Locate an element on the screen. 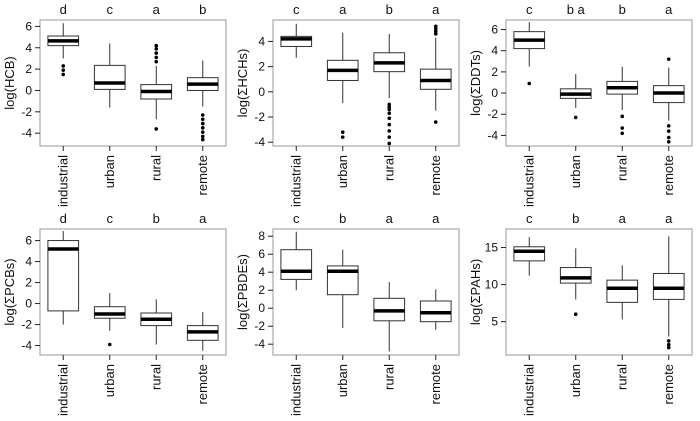 Image resolution: width=700 pixels, height=421 pixels. y-axis-label: log(ΣDDTs) is located at coordinates (475, 83).